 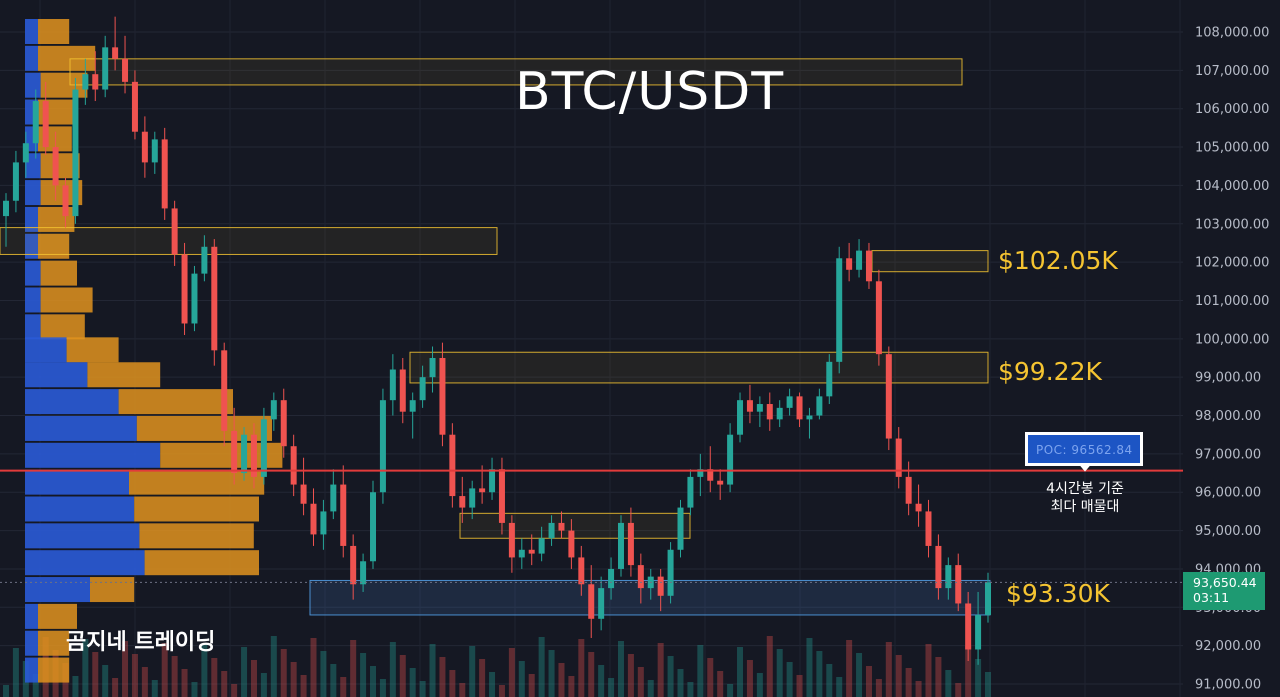 I want to click on y-tick-label: 103,000.00, so click(x=1232, y=224).